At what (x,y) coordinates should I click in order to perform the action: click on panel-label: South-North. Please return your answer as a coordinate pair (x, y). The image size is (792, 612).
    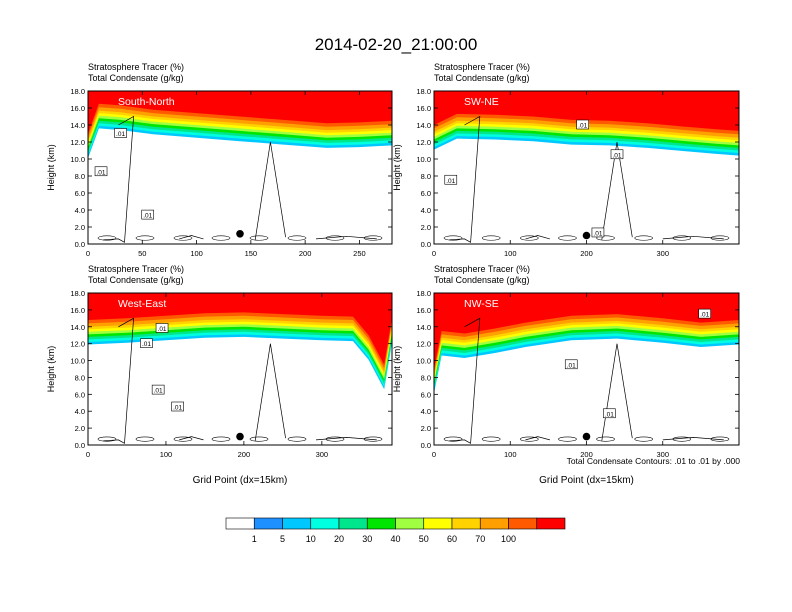
    Looking at the image, I should click on (146, 102).